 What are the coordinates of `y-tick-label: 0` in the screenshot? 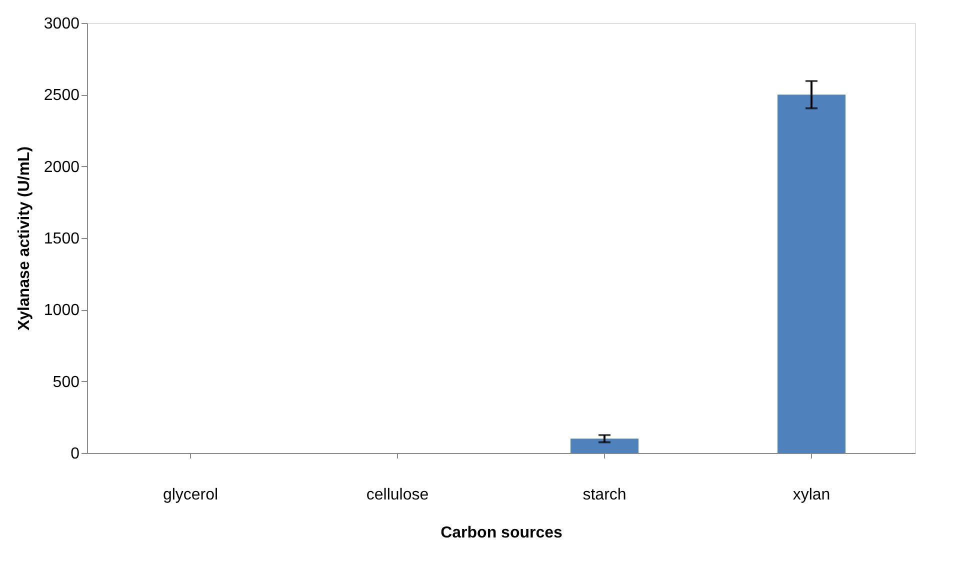 It's located at (75, 454).